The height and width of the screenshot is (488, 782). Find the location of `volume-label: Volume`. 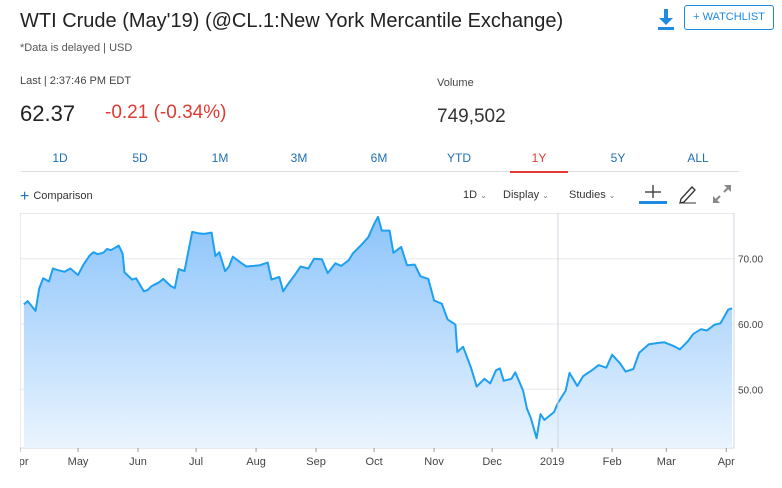

volume-label: Volume is located at coordinates (455, 83).